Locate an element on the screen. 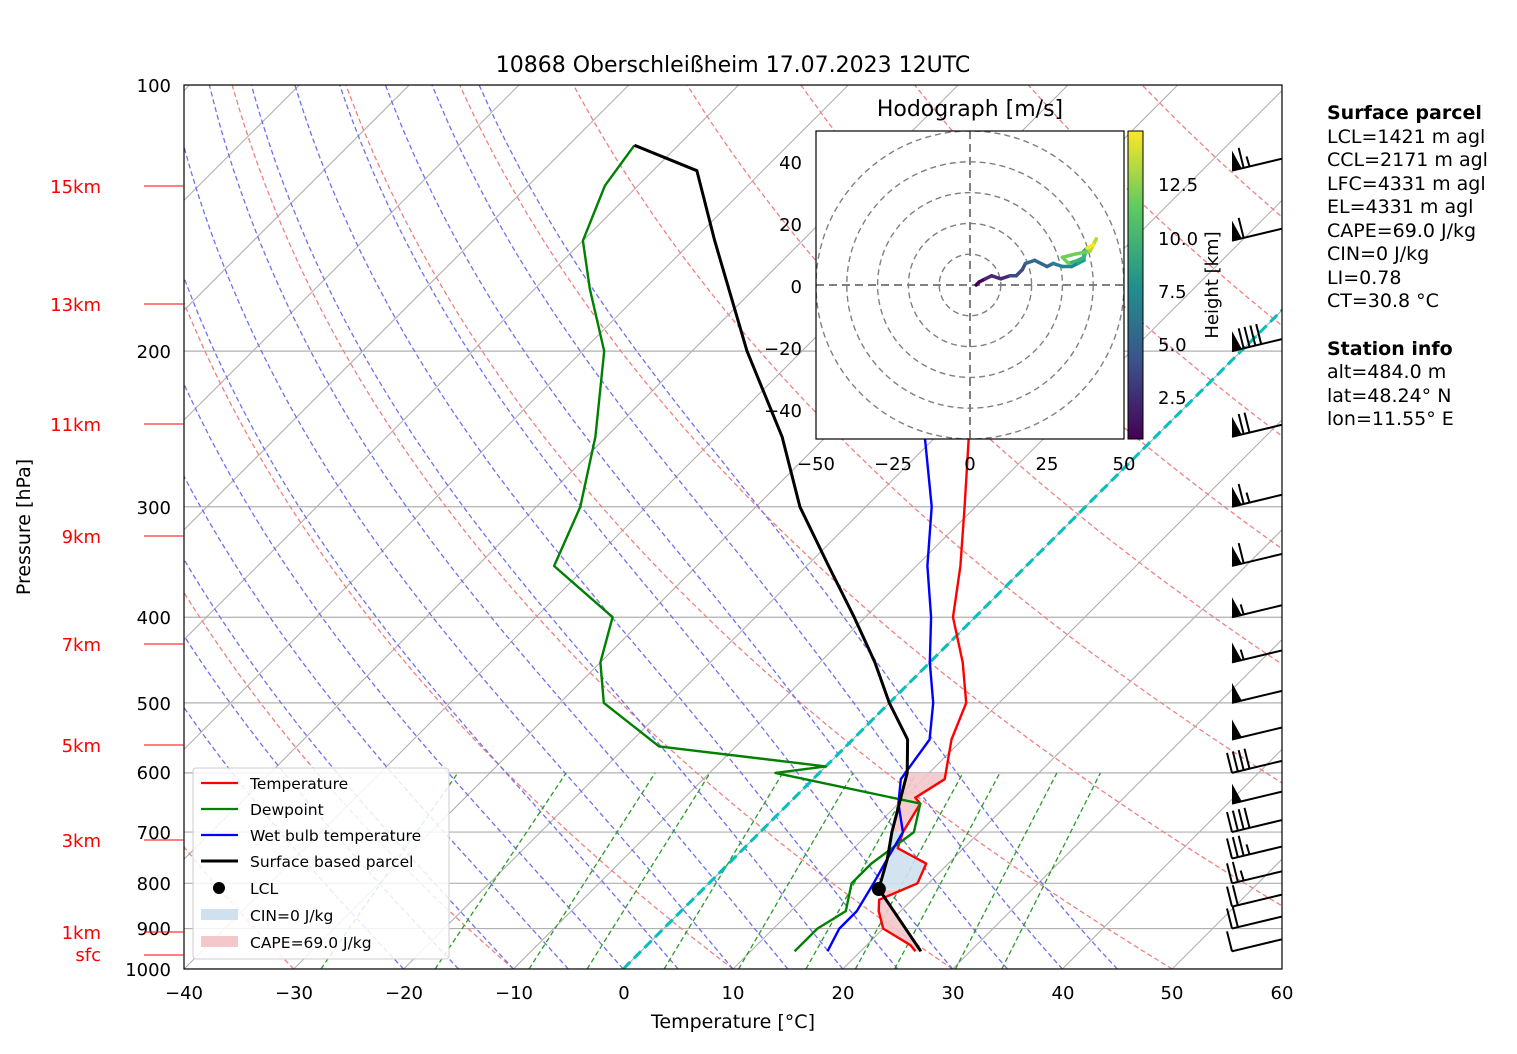  hodograph-segment is located at coordinates (1090, 246).